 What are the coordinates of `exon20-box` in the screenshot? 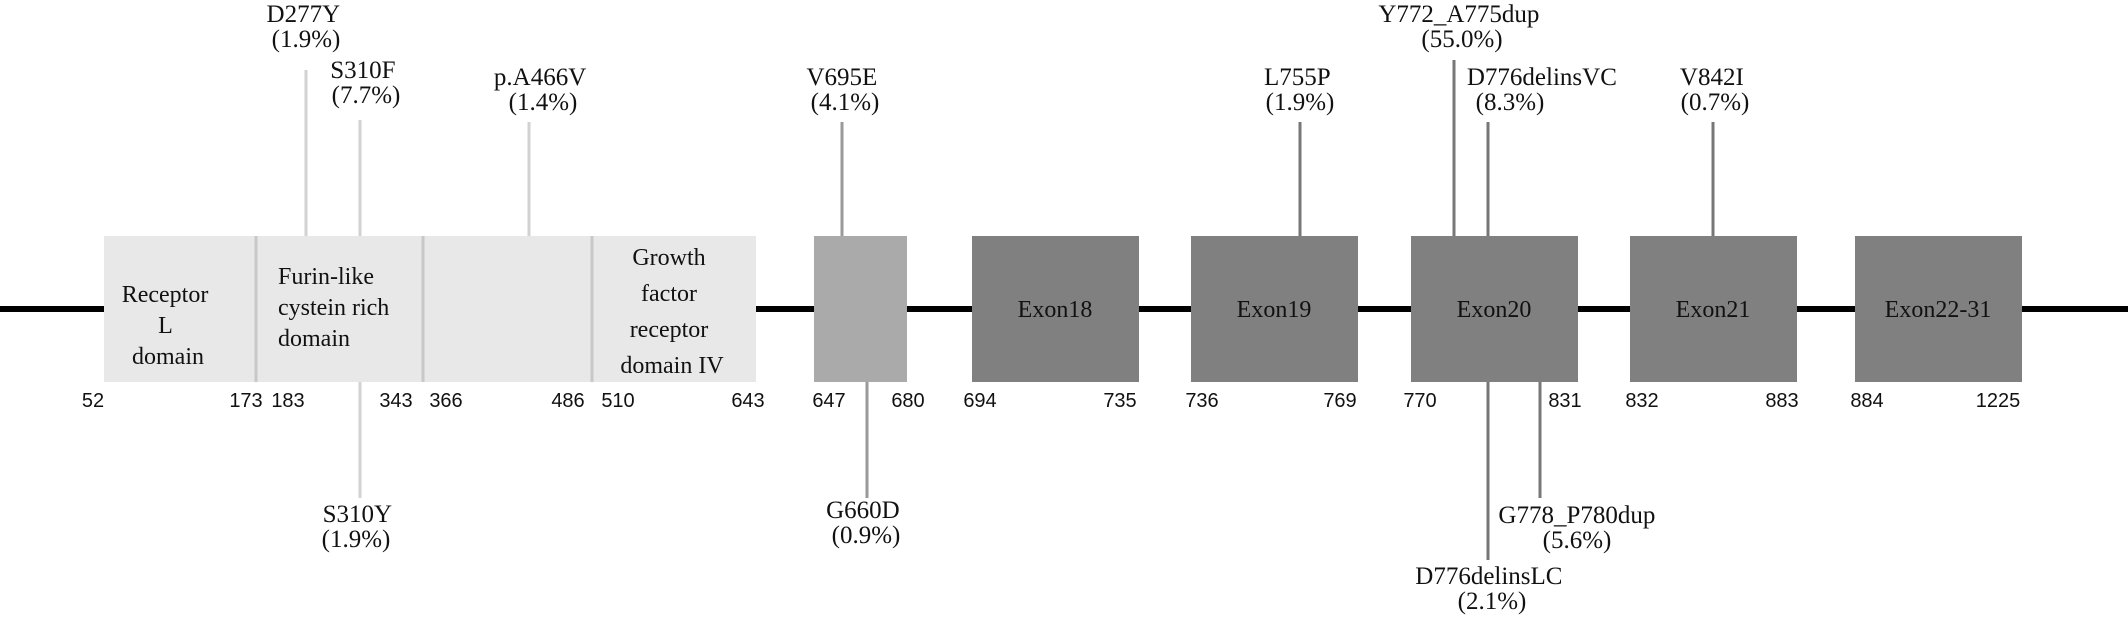 It's located at (1494, 309).